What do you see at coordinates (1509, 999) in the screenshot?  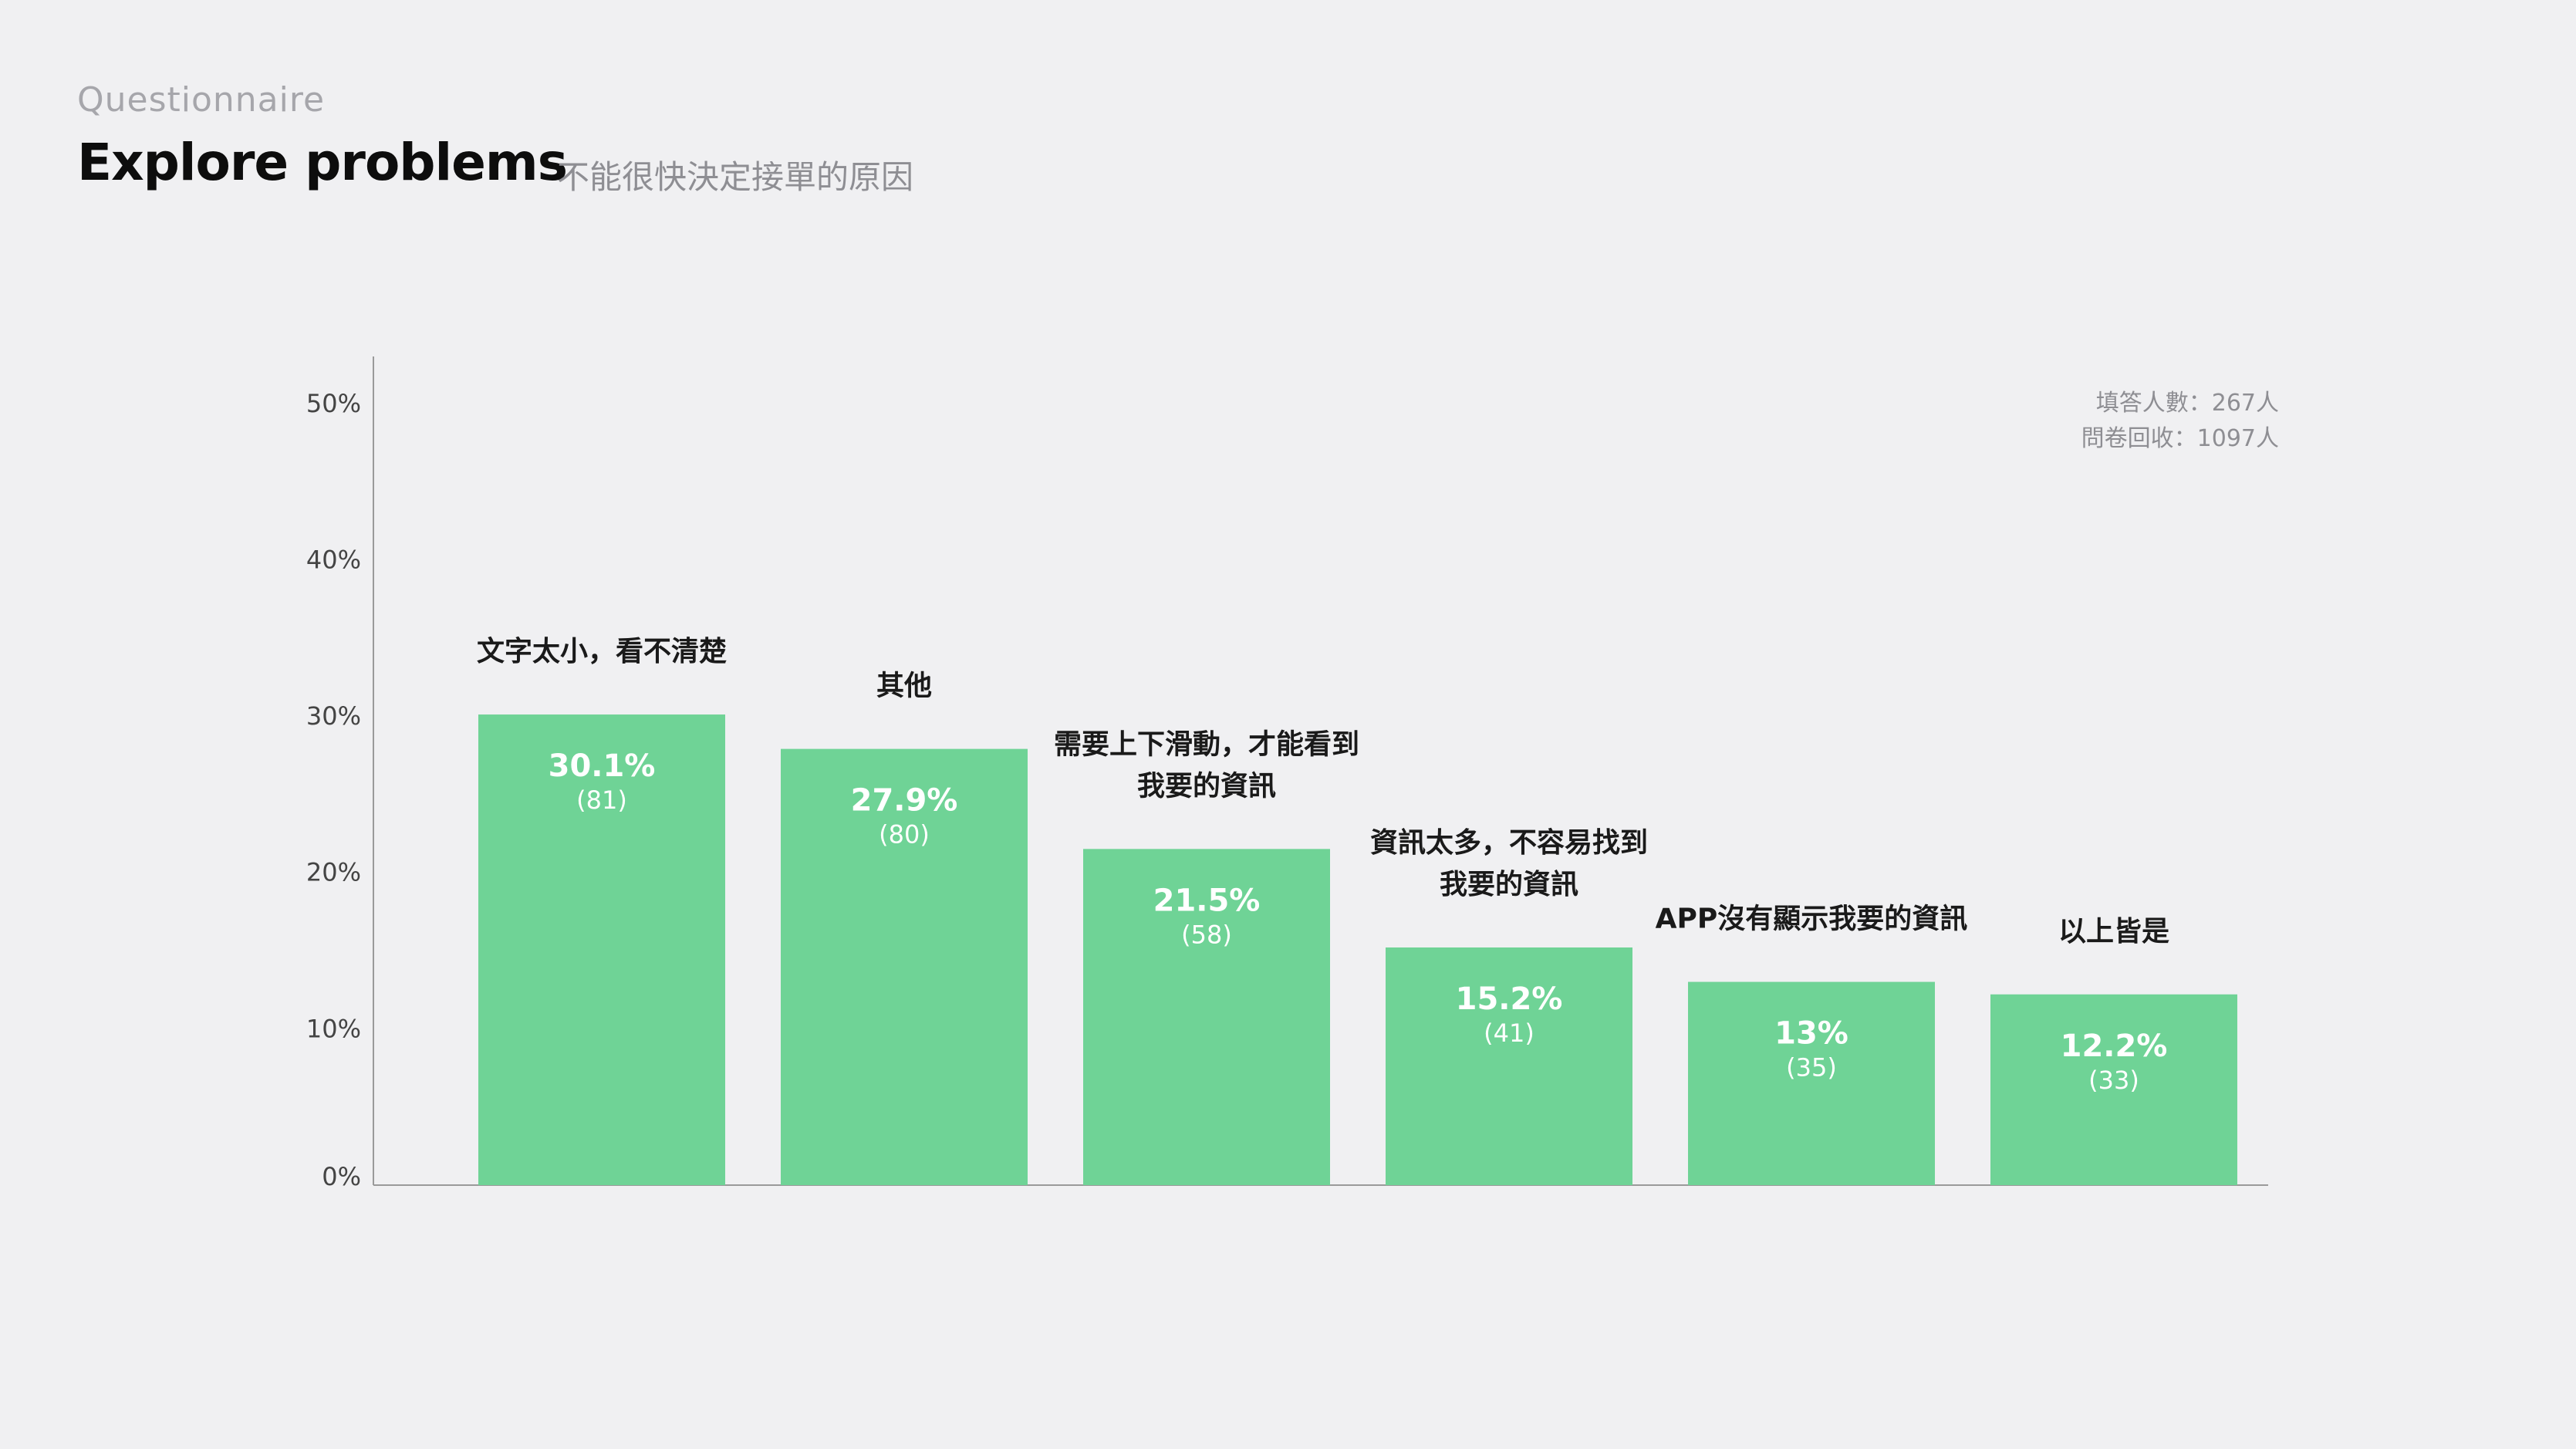 I see `bar-value-label: 15.2%` at bounding box center [1509, 999].